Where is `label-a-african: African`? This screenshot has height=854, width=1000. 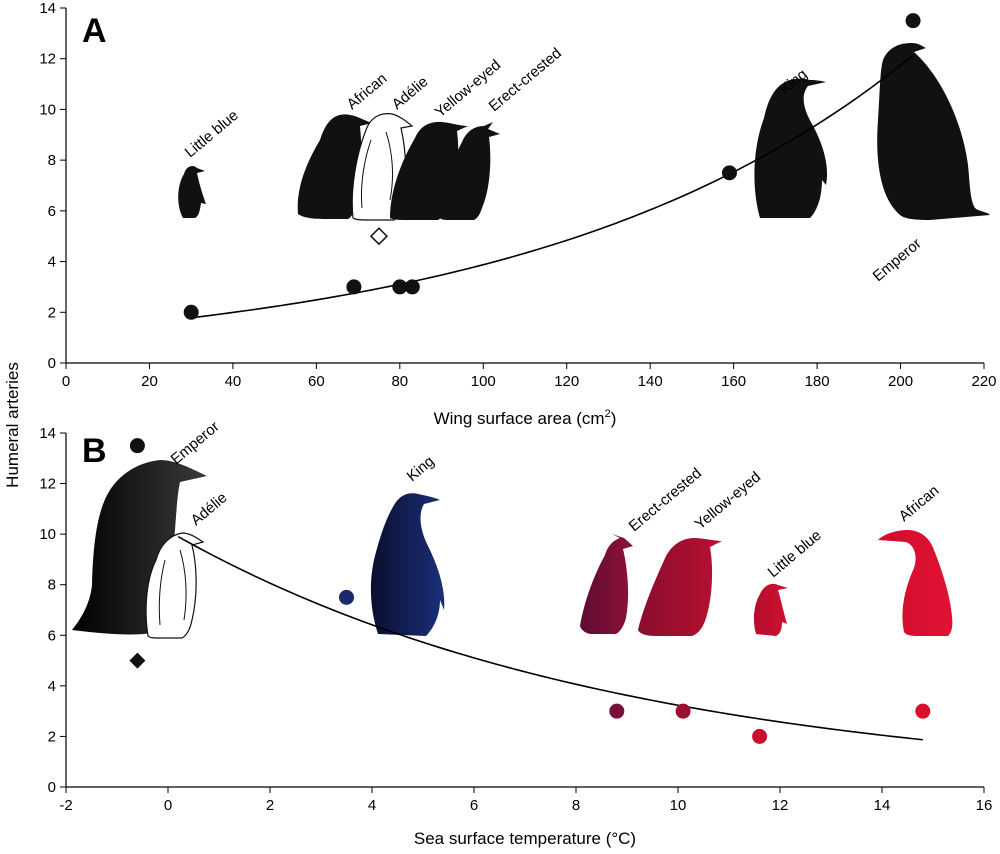 label-a-african: African is located at coordinates (367, 91).